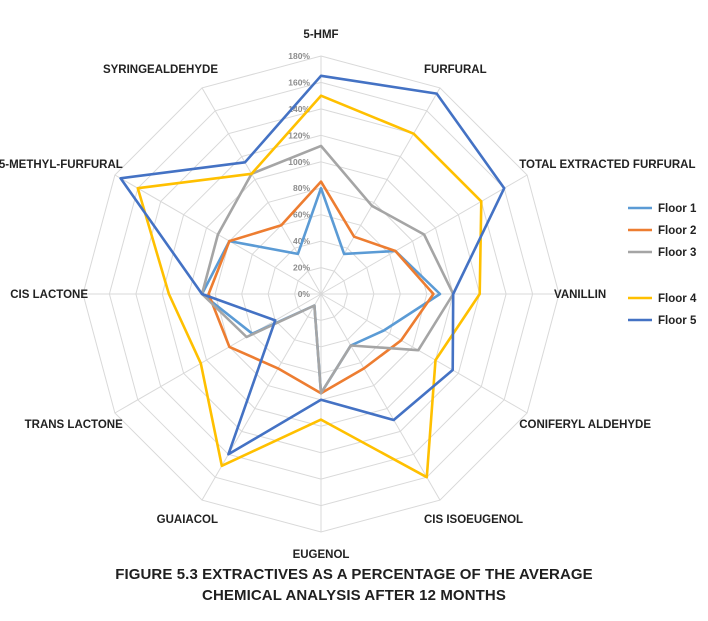  What do you see at coordinates (677, 253) in the screenshot?
I see `legend-label: Floor 3` at bounding box center [677, 253].